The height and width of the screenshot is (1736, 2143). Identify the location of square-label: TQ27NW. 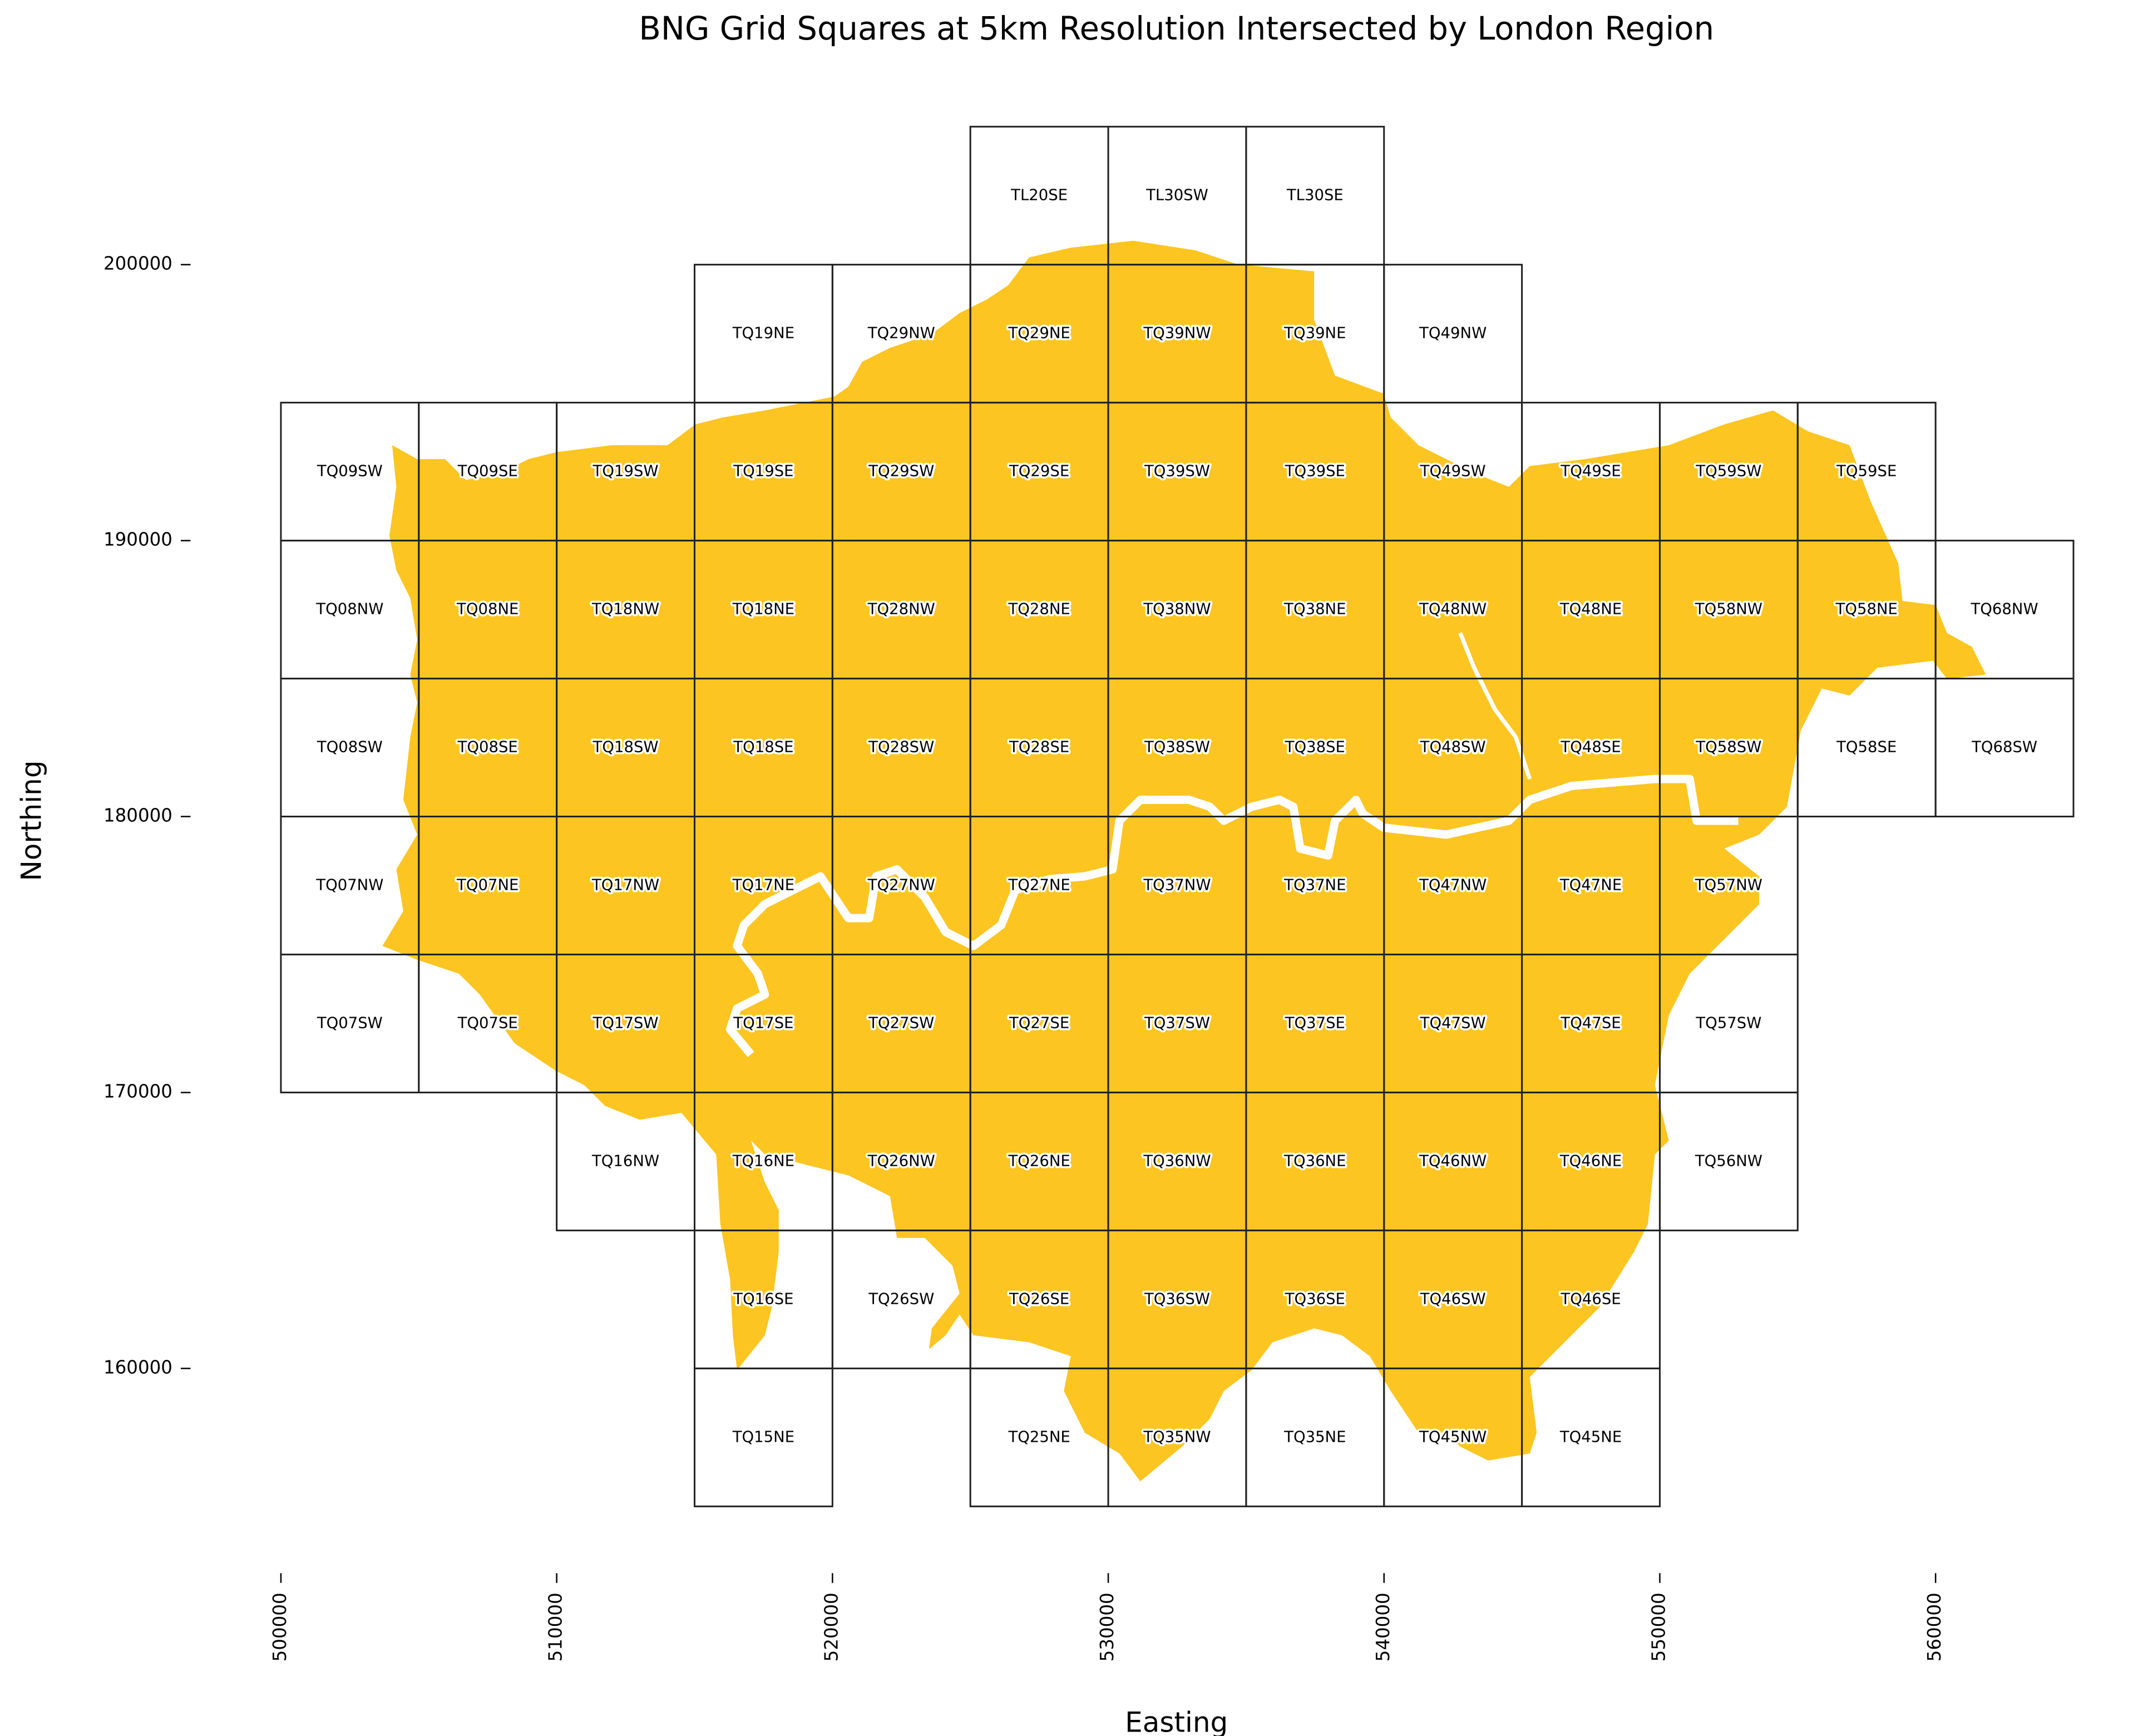
(901, 885).